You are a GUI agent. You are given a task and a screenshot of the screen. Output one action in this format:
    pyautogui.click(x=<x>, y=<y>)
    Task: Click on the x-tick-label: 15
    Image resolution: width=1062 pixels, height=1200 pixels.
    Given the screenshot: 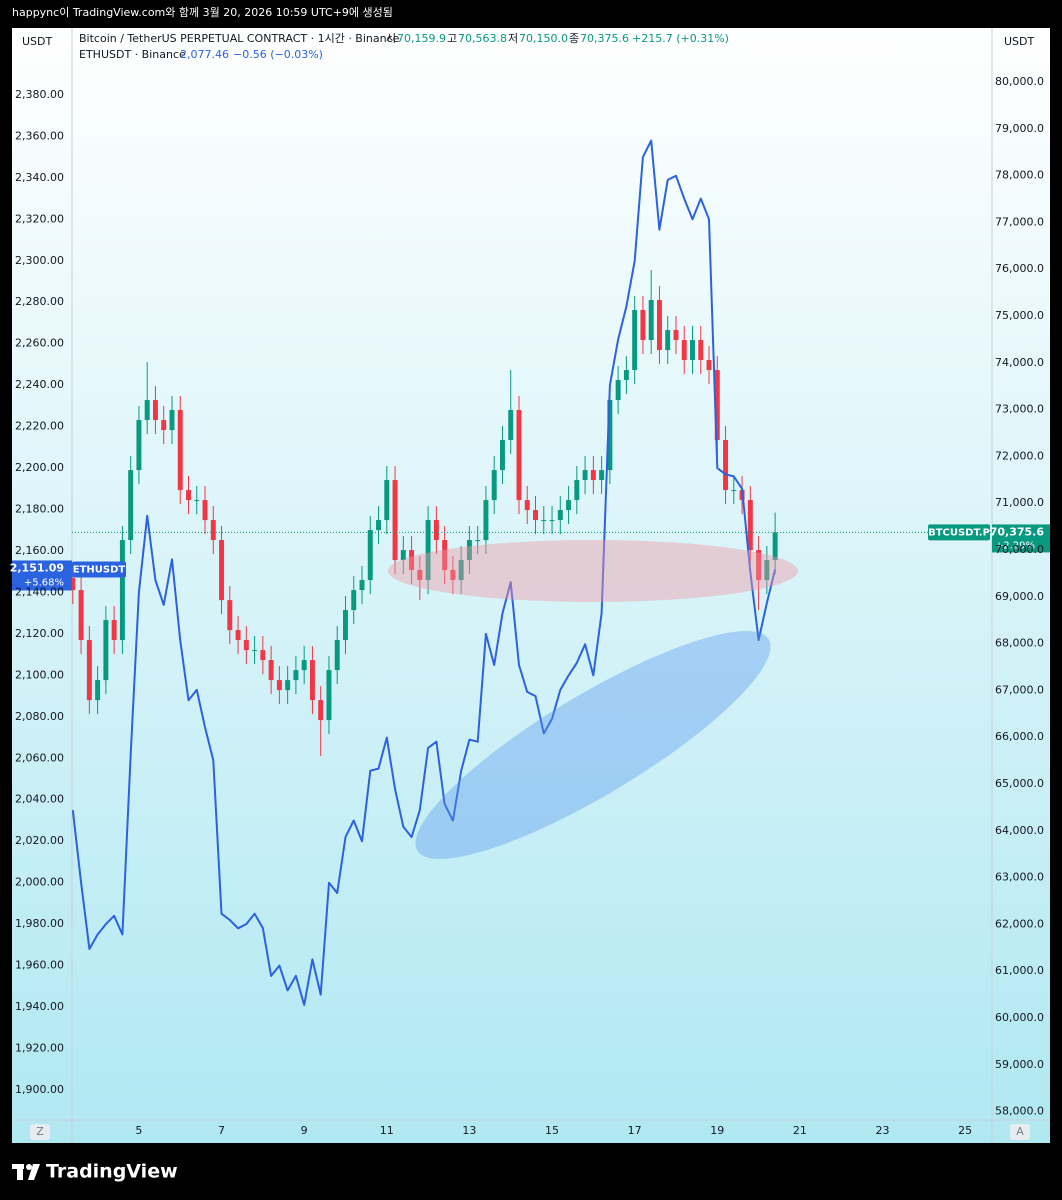 What is the action you would take?
    pyautogui.click(x=552, y=1130)
    